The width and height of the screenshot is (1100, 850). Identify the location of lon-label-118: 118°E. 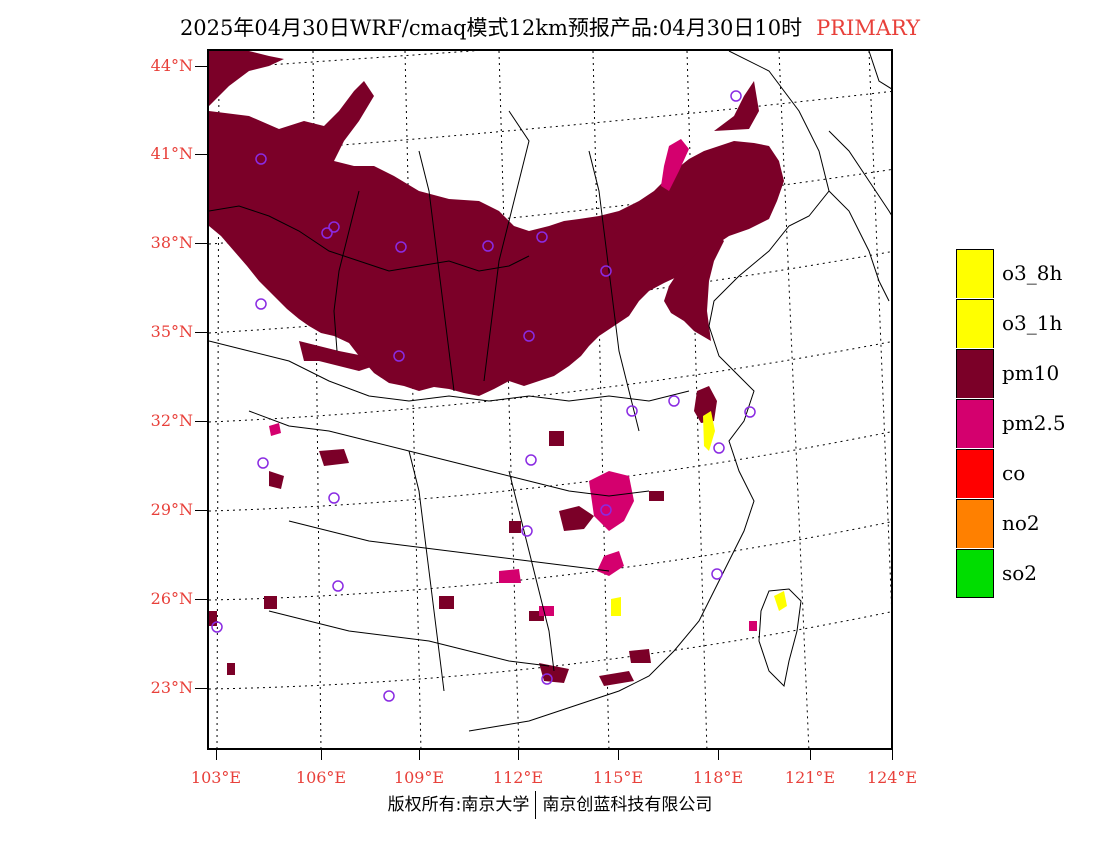
(718, 777).